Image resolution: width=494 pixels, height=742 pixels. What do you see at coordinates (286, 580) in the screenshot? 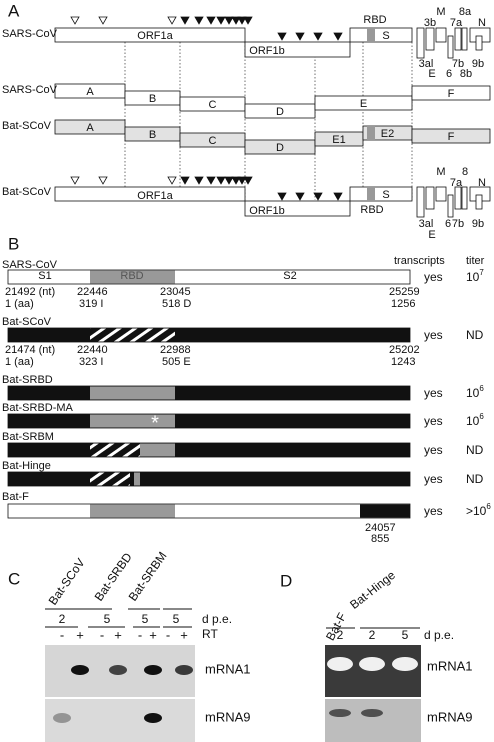
I see `panel-label: D` at bounding box center [286, 580].